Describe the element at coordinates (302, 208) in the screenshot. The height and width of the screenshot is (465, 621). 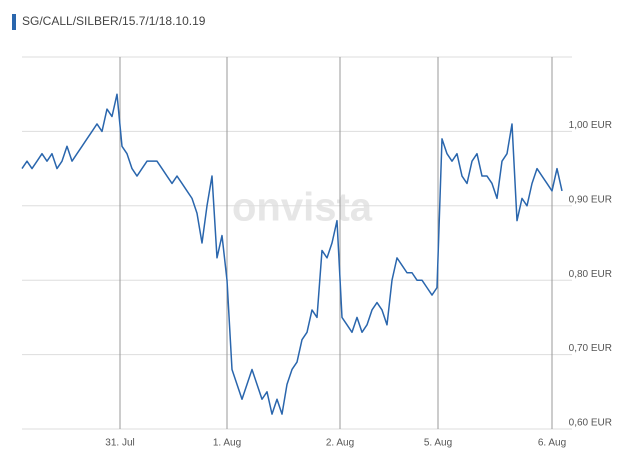
I see `watermark: onvista` at that location.